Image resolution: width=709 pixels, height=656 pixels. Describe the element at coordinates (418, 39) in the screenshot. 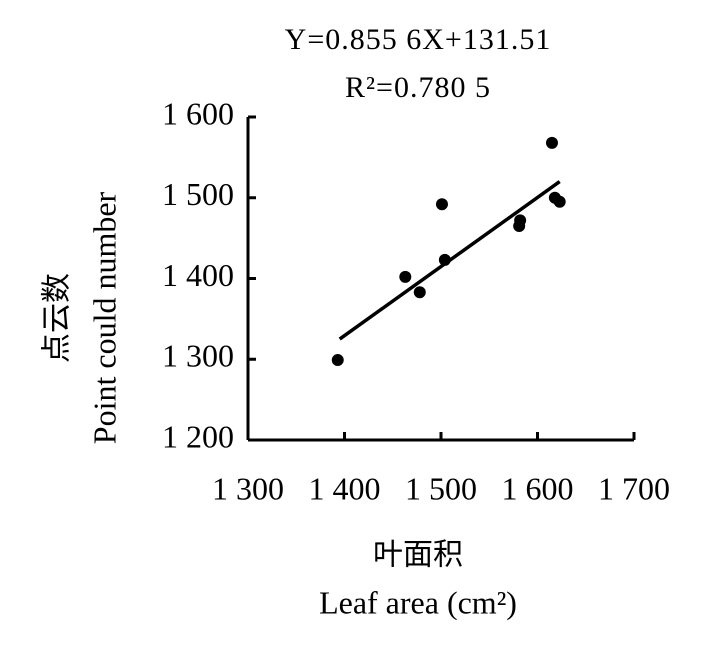

I see `equation: Y=0.855 6X+131.51` at that location.